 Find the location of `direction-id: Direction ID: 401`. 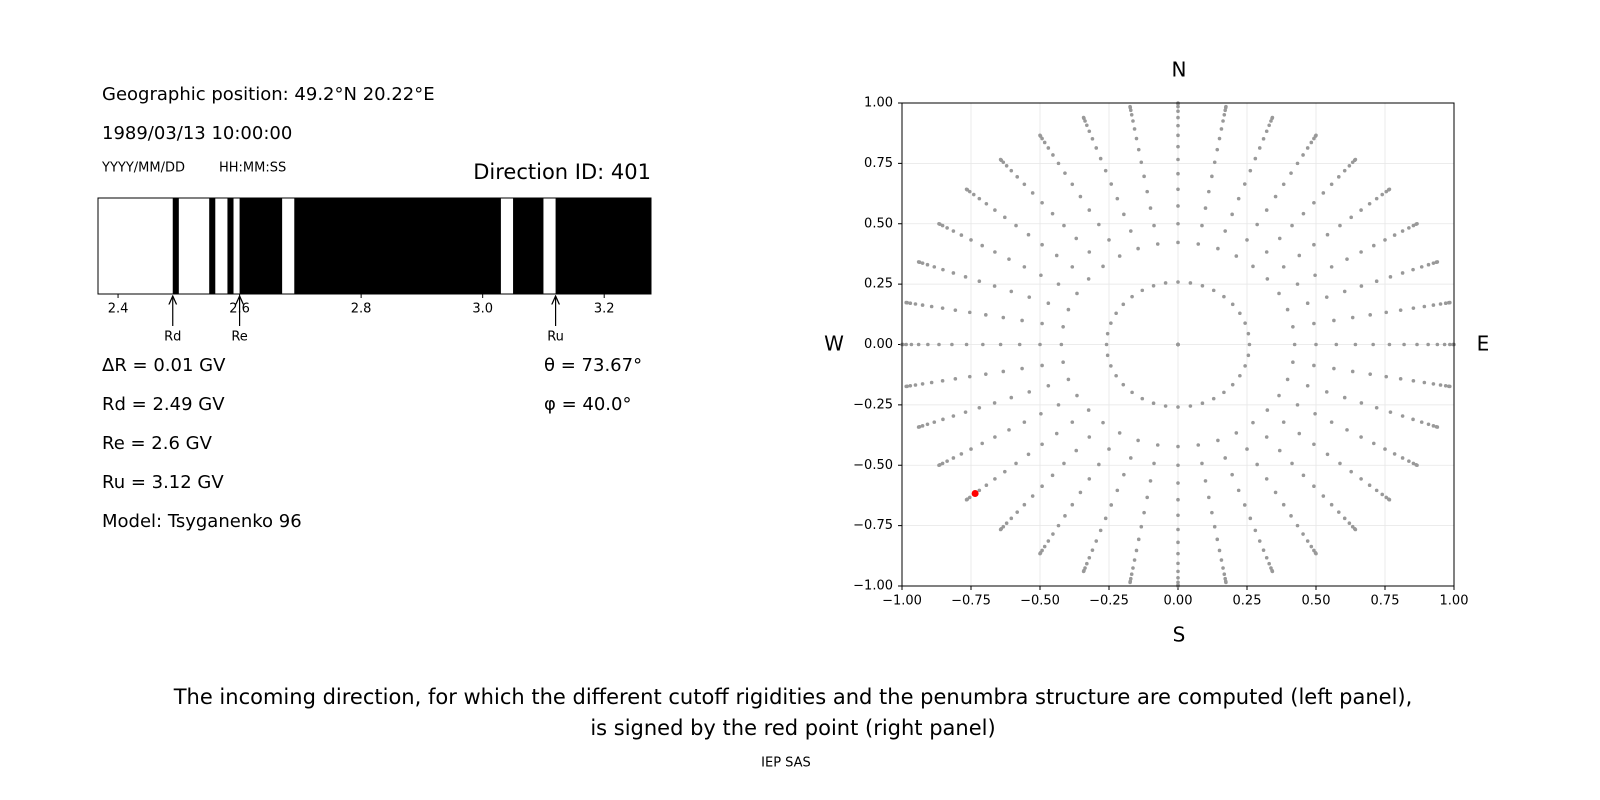

direction-id: Direction ID: 401 is located at coordinates (562, 172).